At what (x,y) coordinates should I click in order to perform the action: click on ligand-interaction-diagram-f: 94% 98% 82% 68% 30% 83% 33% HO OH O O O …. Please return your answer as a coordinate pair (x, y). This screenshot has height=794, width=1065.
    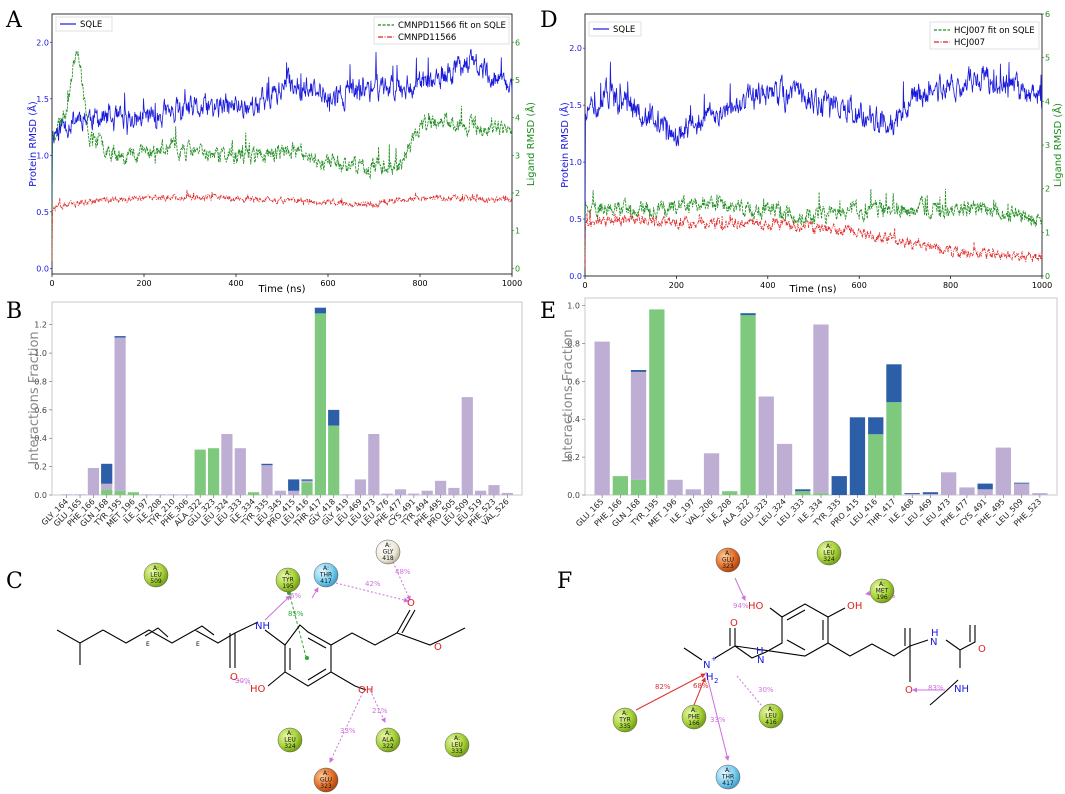
    Looking at the image, I should click on (799, 665).